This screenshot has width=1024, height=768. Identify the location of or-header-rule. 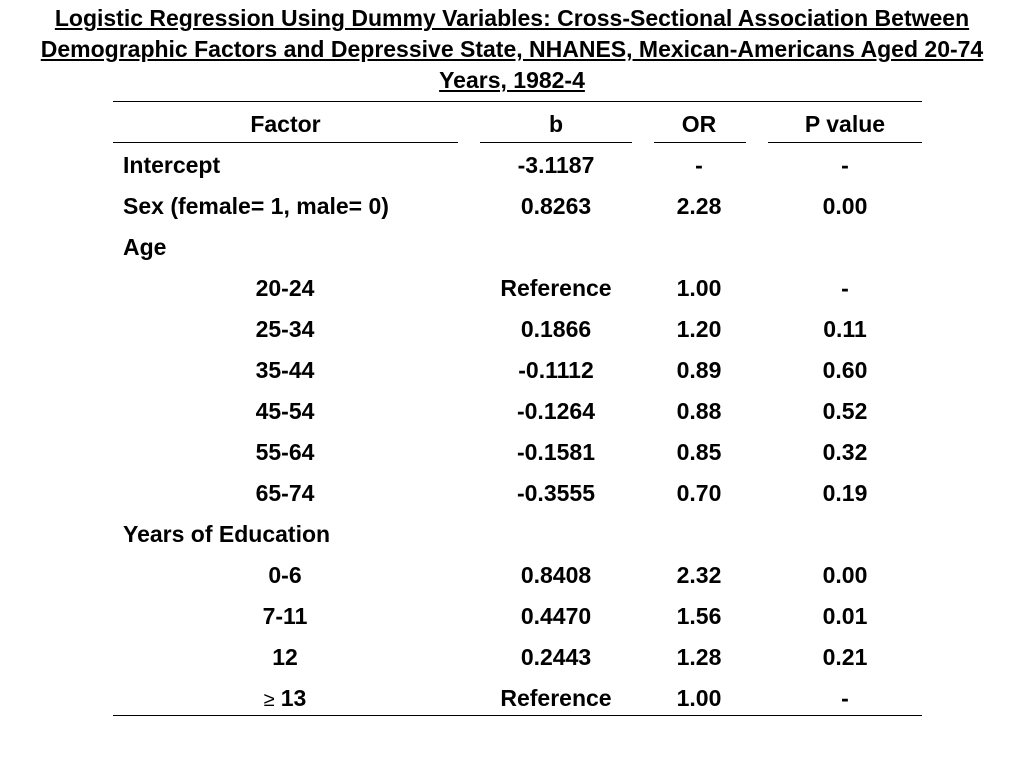
(700, 142).